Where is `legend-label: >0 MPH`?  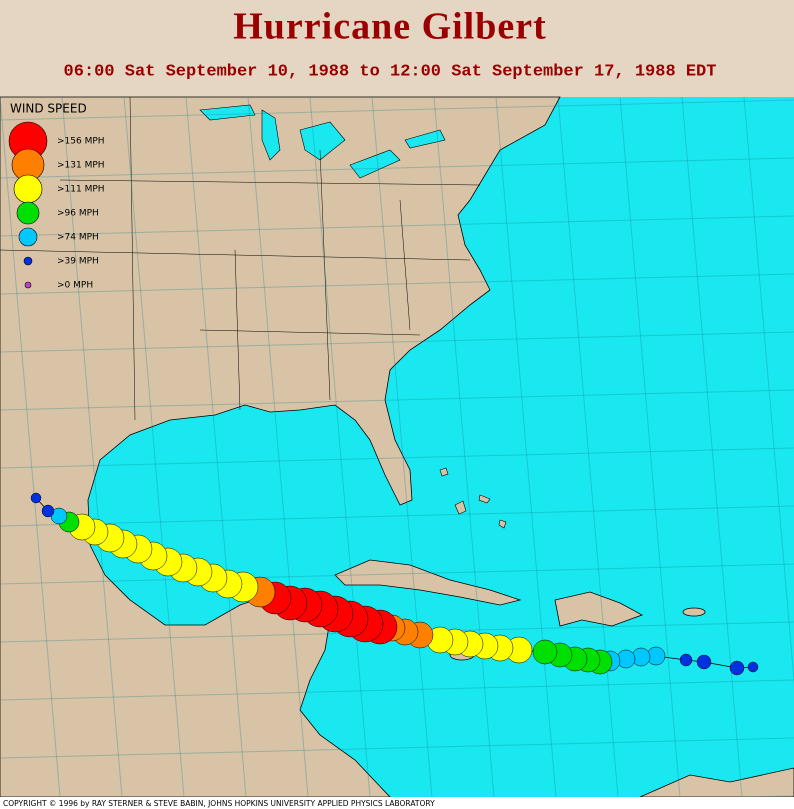
legend-label: >0 MPH is located at coordinates (75, 286).